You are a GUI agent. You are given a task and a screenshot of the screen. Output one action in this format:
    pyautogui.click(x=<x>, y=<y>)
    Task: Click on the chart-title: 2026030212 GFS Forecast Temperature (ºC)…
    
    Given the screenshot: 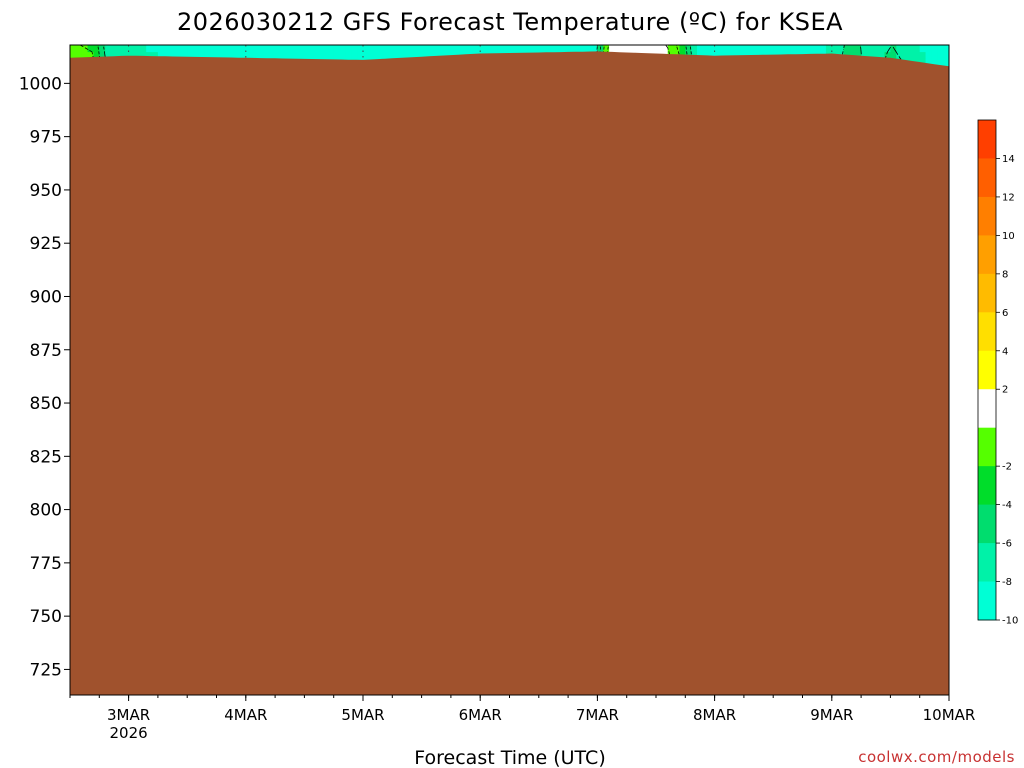 What is the action you would take?
    pyautogui.click(x=510, y=22)
    